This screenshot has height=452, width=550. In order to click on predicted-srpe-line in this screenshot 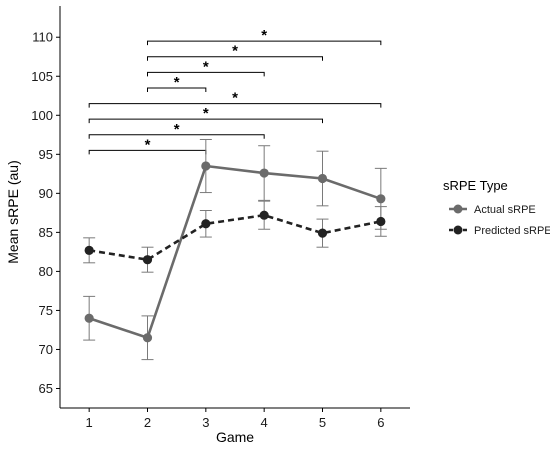, I will do `click(235, 237)`.